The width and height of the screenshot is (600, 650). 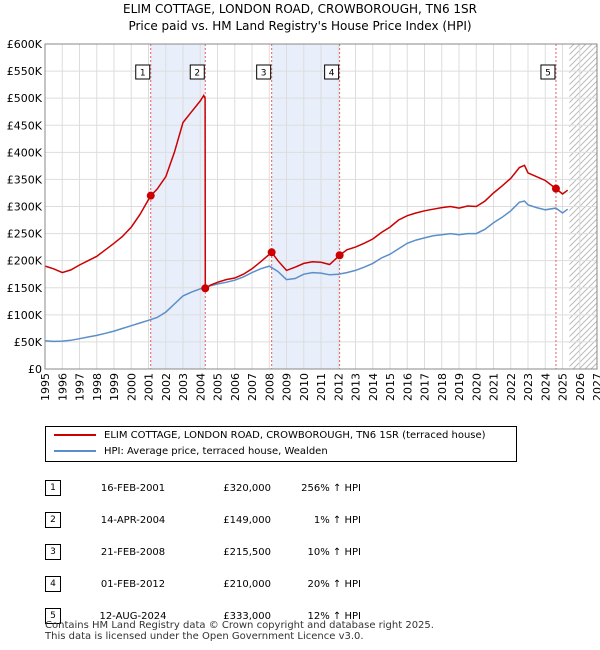 What do you see at coordinates (133, 584) in the screenshot?
I see `sale-date: 01-FEB-2012` at bounding box center [133, 584].